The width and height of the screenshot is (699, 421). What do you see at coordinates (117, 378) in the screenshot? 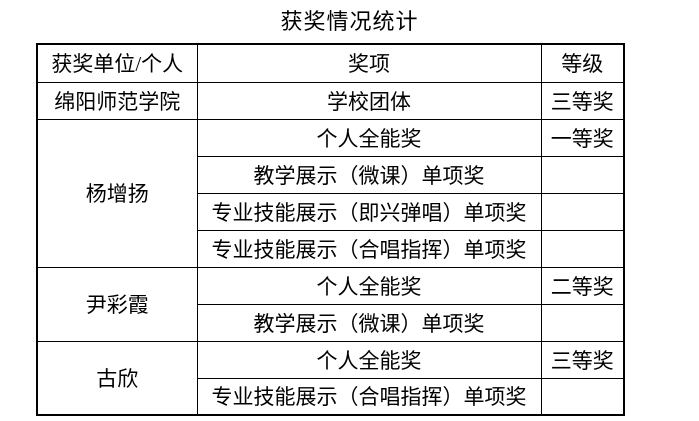
I see `unit-cell: 古欣` at bounding box center [117, 378].